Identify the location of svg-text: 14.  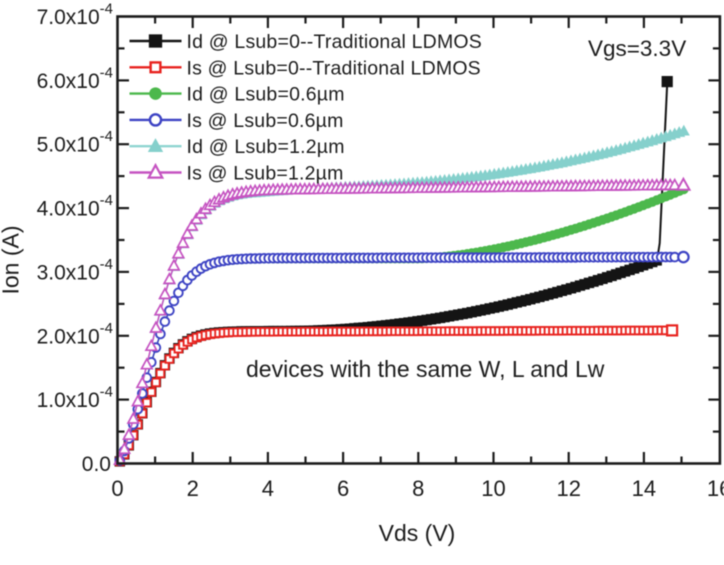
(644, 488).